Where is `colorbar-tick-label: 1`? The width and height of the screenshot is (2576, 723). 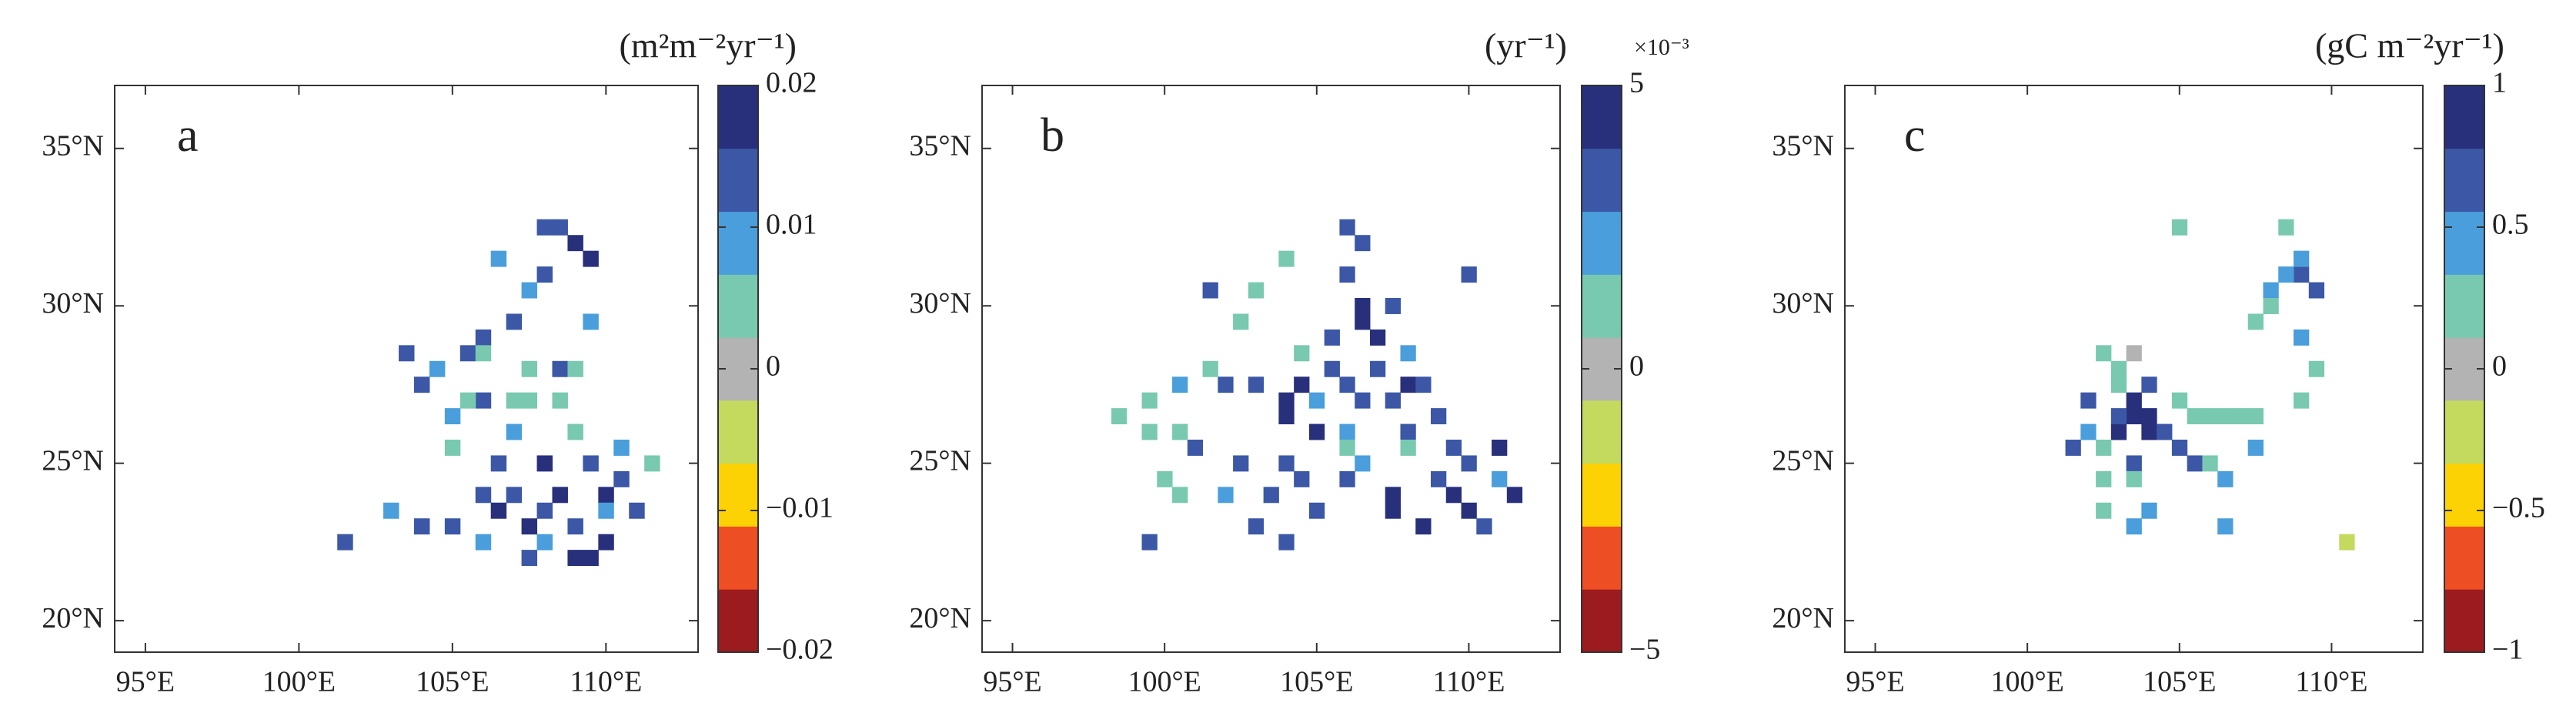 colorbar-tick-label: 1 is located at coordinates (2499, 83).